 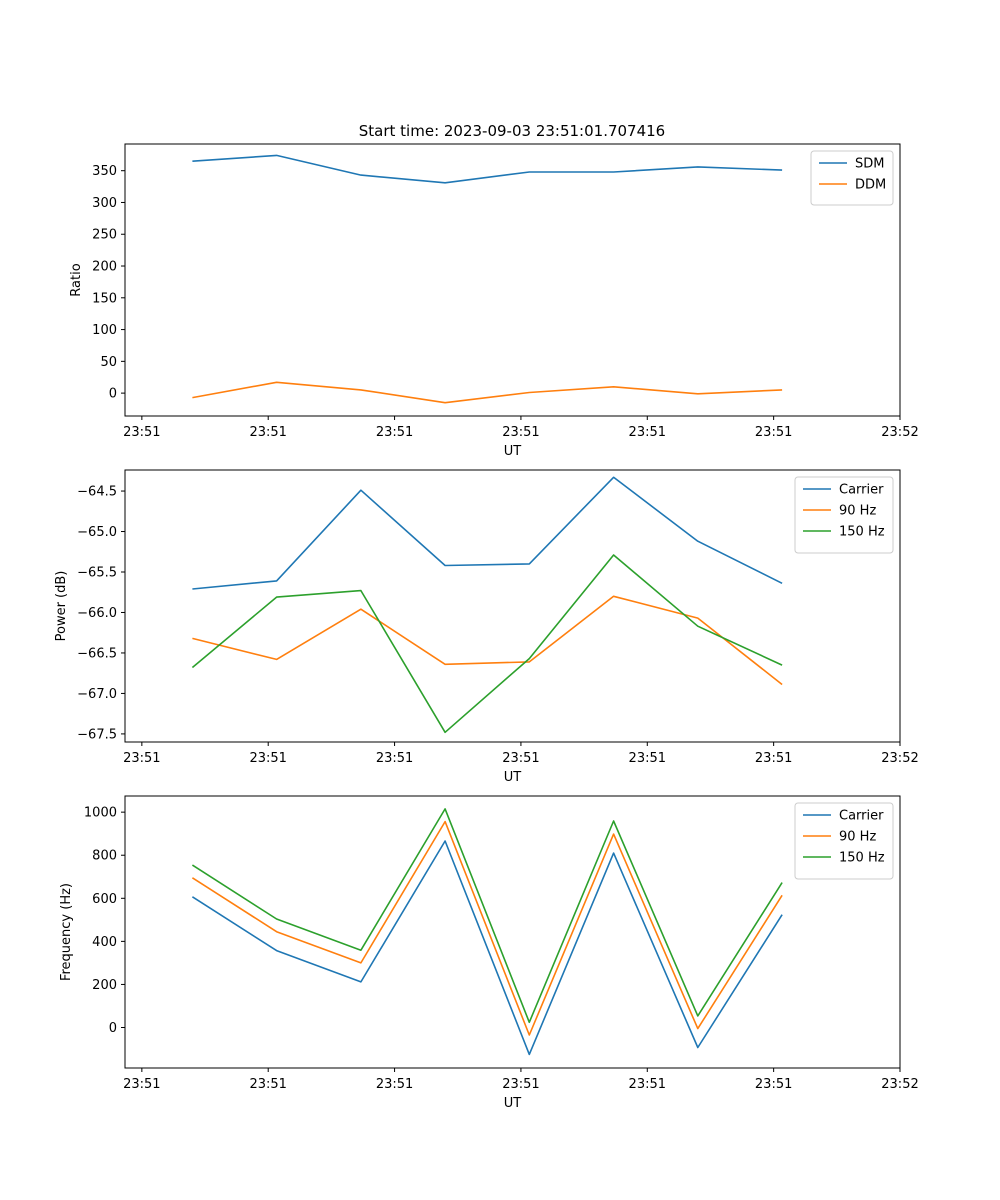 What do you see at coordinates (66, 932) in the screenshot?
I see `y-axis-label: Frequency (Hz)` at bounding box center [66, 932].